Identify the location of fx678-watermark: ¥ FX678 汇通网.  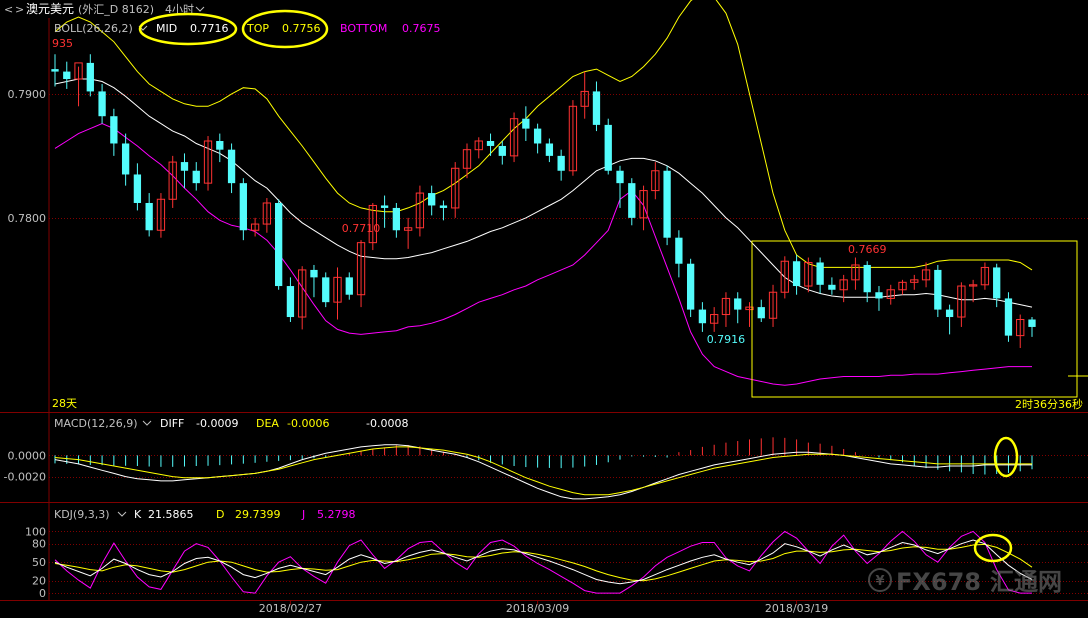
(965, 582).